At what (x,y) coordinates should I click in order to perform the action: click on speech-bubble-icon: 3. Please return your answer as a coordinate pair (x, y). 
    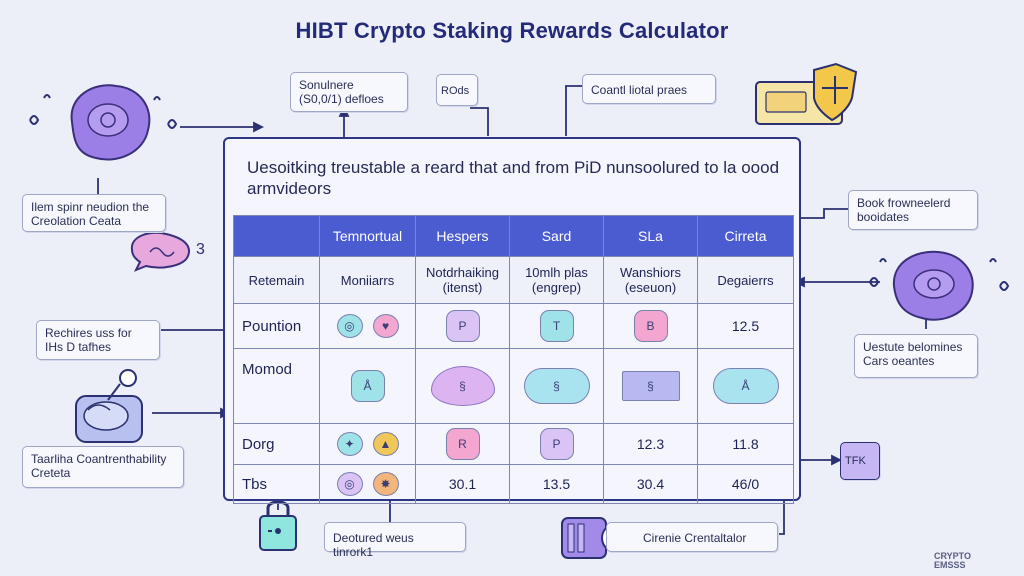
    Looking at the image, I should click on (167, 251).